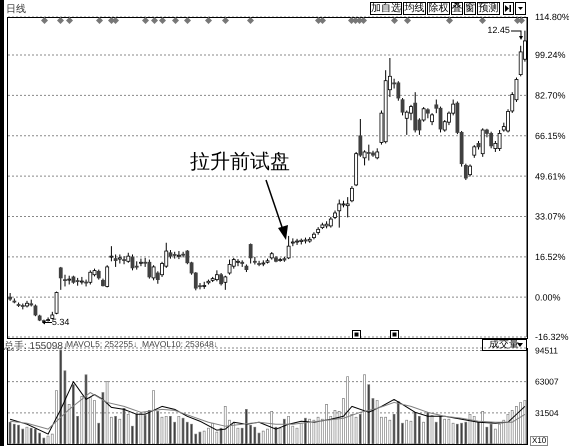 This screenshot has height=446, width=569. What do you see at coordinates (240, 161) in the screenshot?
I see `annotation: 拉升前试盘` at bounding box center [240, 161].